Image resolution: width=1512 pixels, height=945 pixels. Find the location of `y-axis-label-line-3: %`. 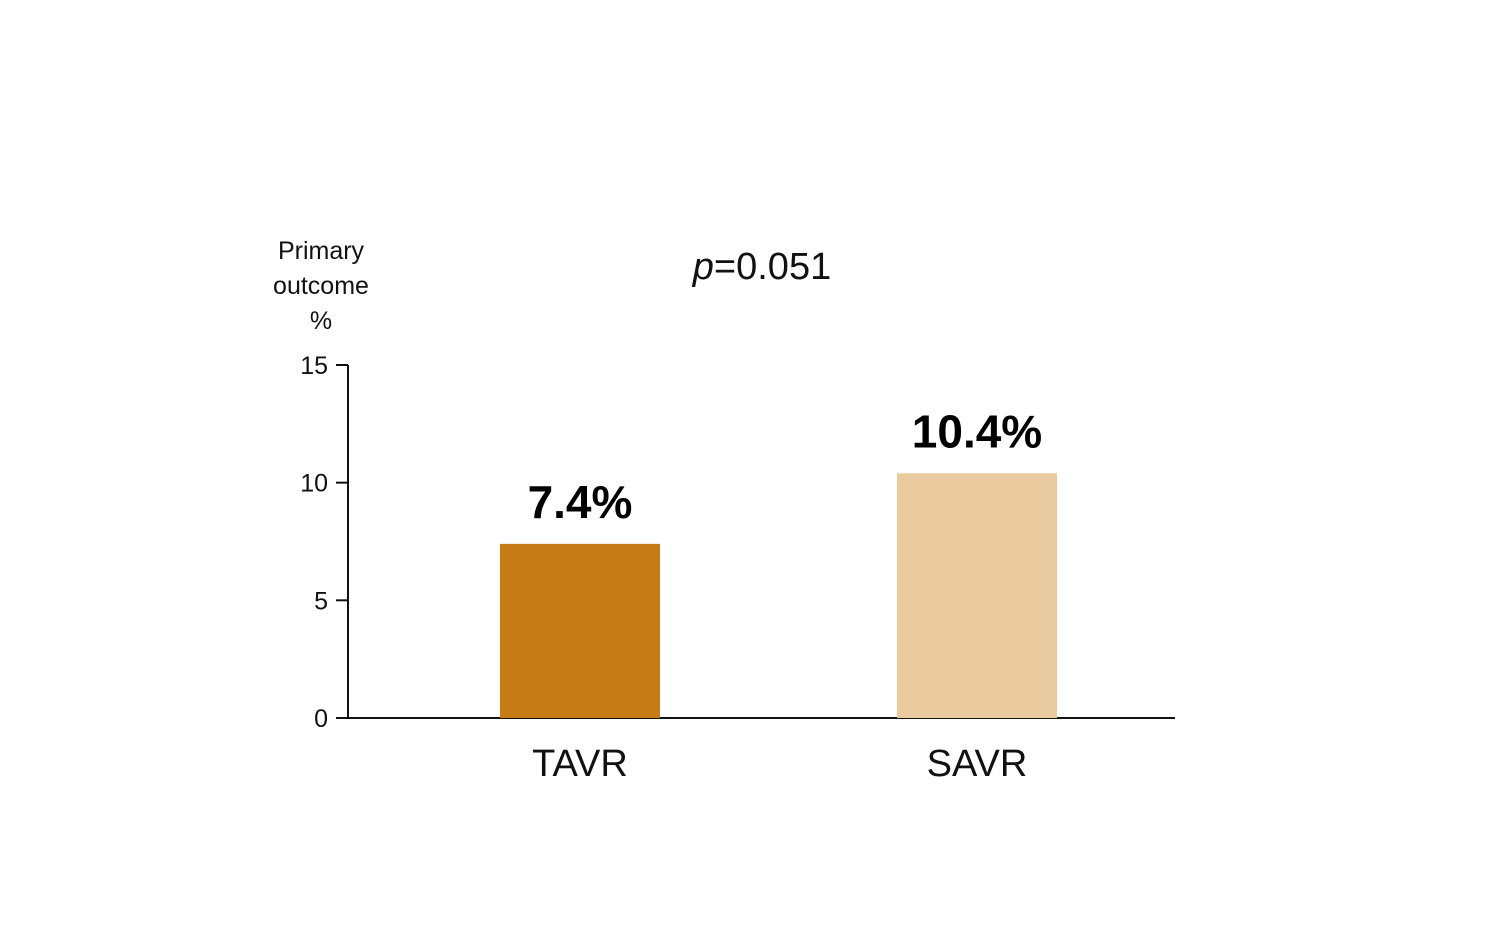

y-axis-label-line-3: % is located at coordinates (321, 321).